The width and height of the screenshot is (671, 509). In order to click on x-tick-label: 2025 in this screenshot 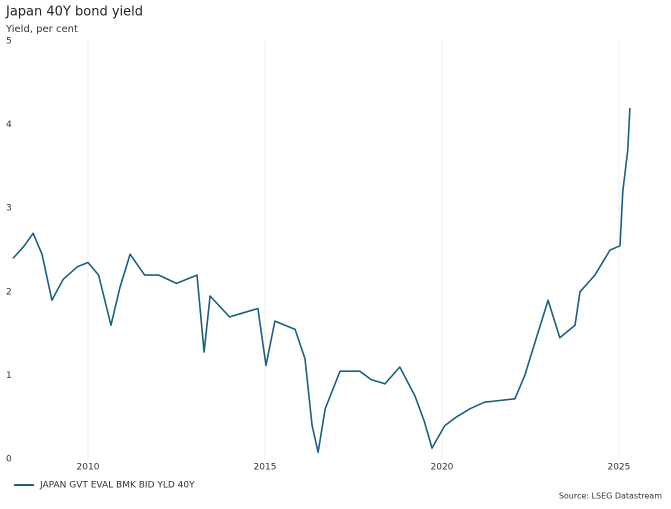, I will do `click(618, 468)`.